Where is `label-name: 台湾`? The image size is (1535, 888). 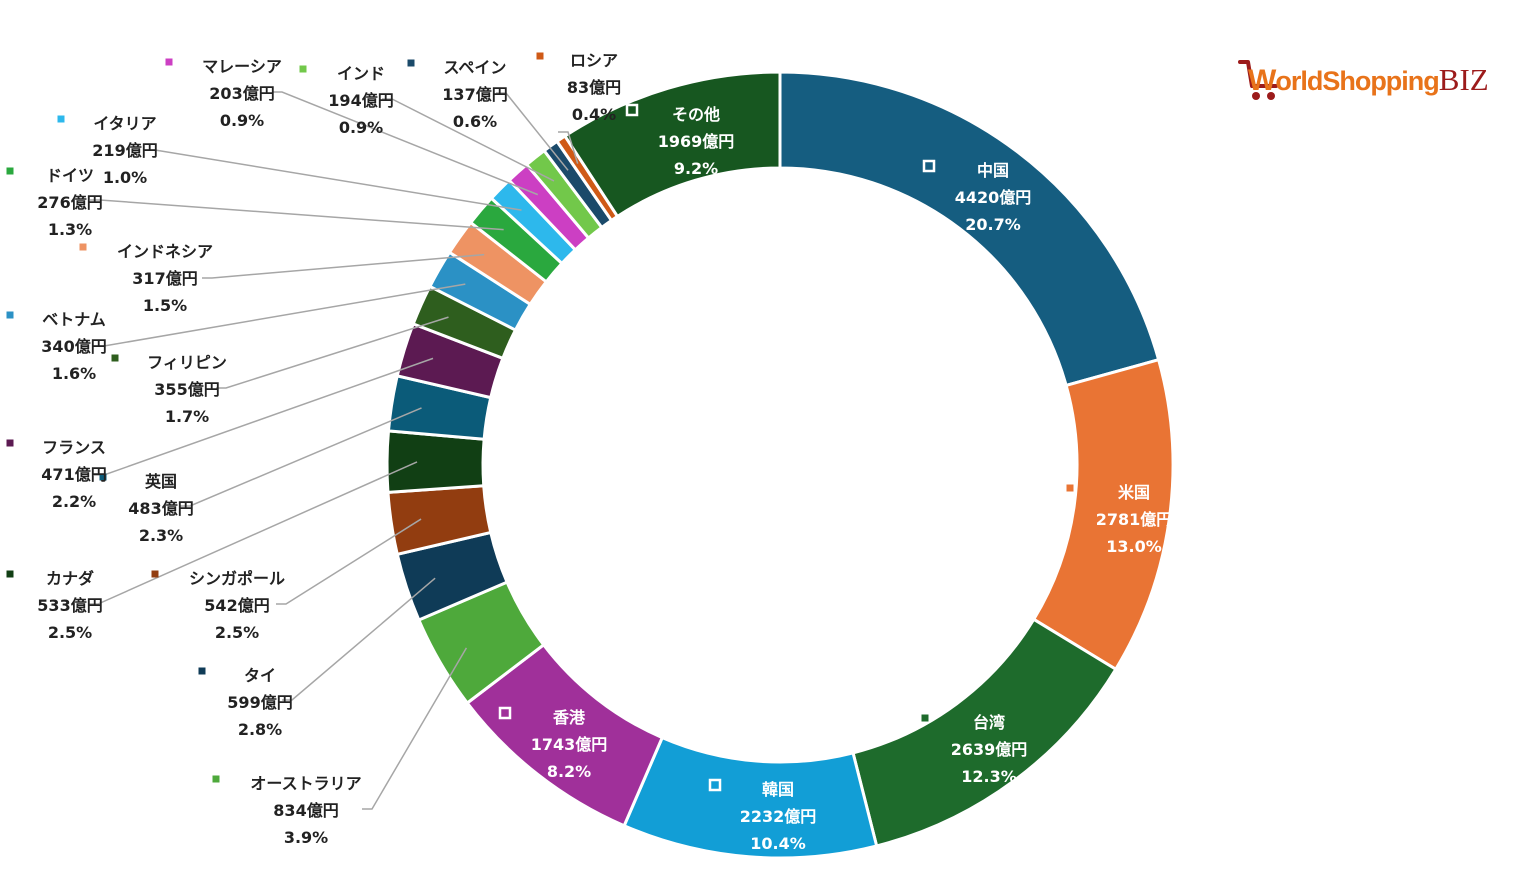
label-name: 台湾 is located at coordinates (989, 722).